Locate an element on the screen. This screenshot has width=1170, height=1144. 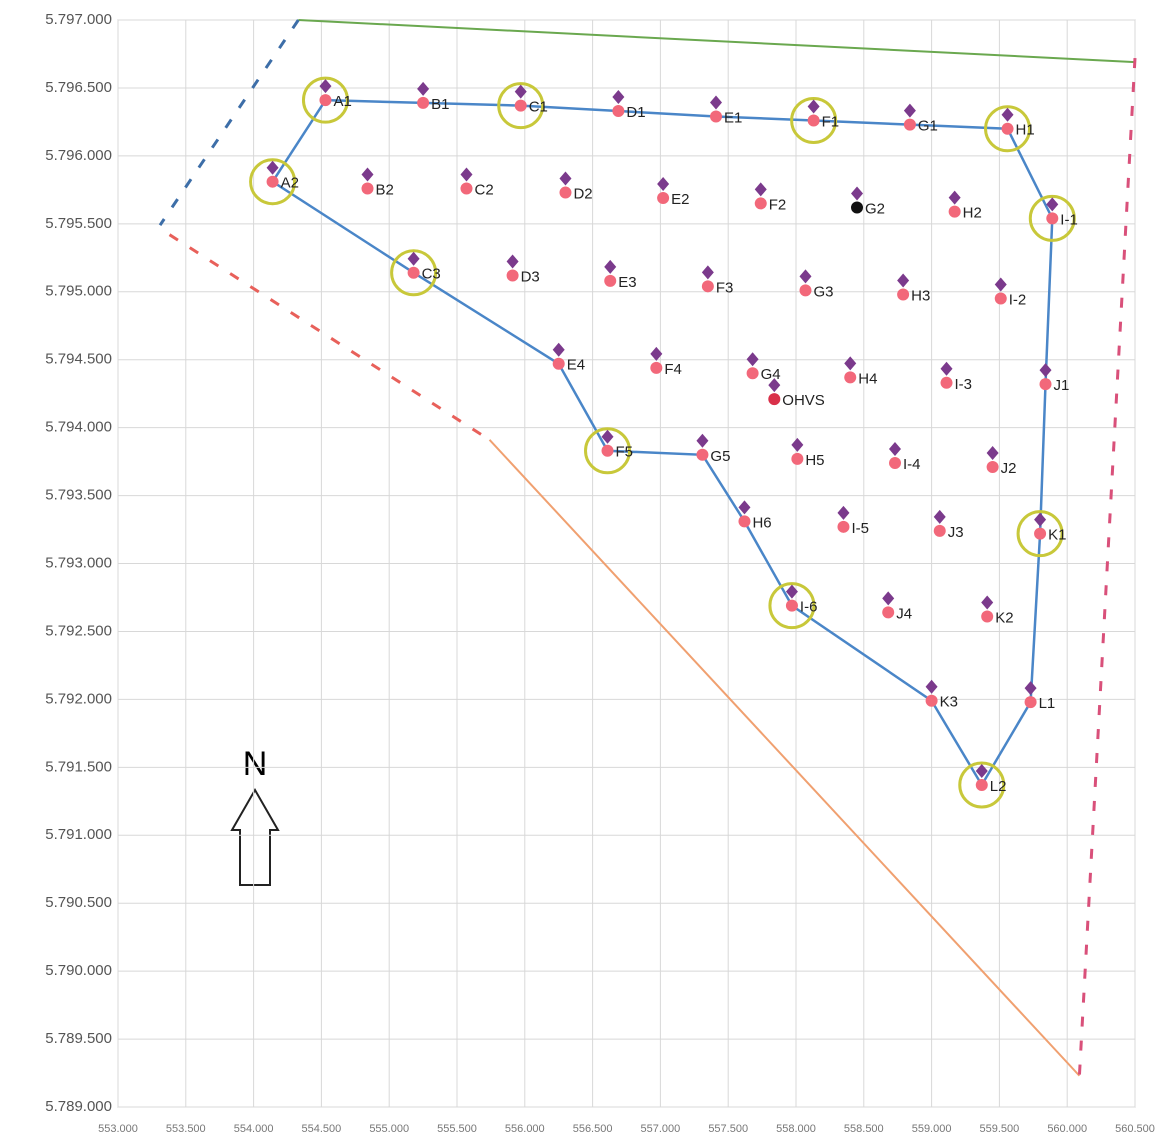
y-tick-label: 5.791.000 is located at coordinates (78, 834).